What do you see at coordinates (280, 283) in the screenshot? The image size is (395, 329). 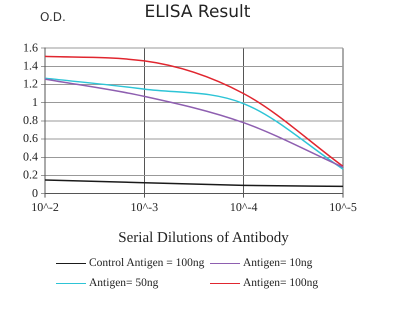 I see `legend-label: Antigen= 100ng` at bounding box center [280, 283].